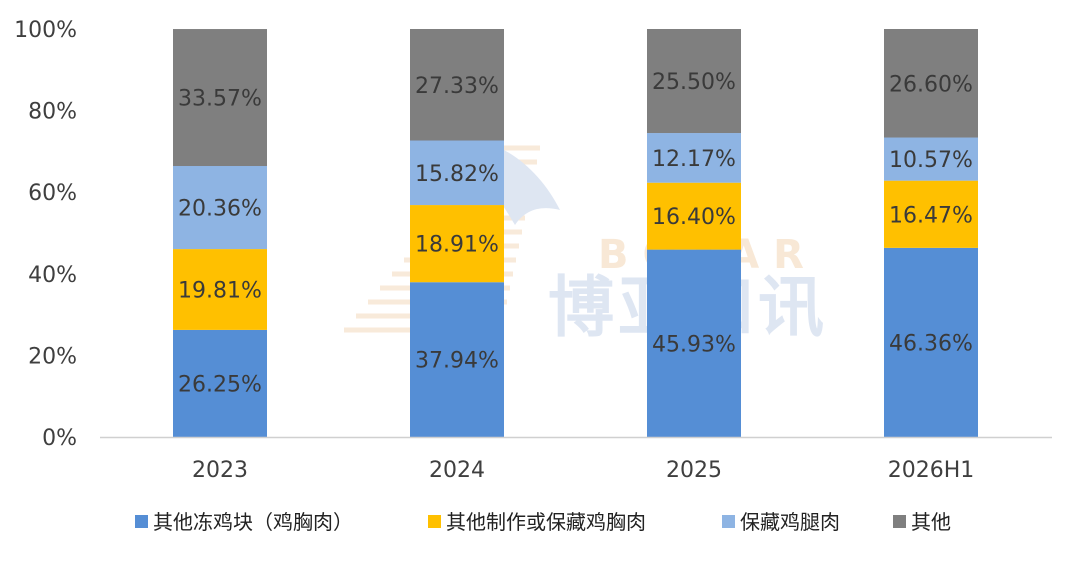  I want to click on bar-stack: 45.93% 16.40% 12.17% 25.50%, so click(694, 233).